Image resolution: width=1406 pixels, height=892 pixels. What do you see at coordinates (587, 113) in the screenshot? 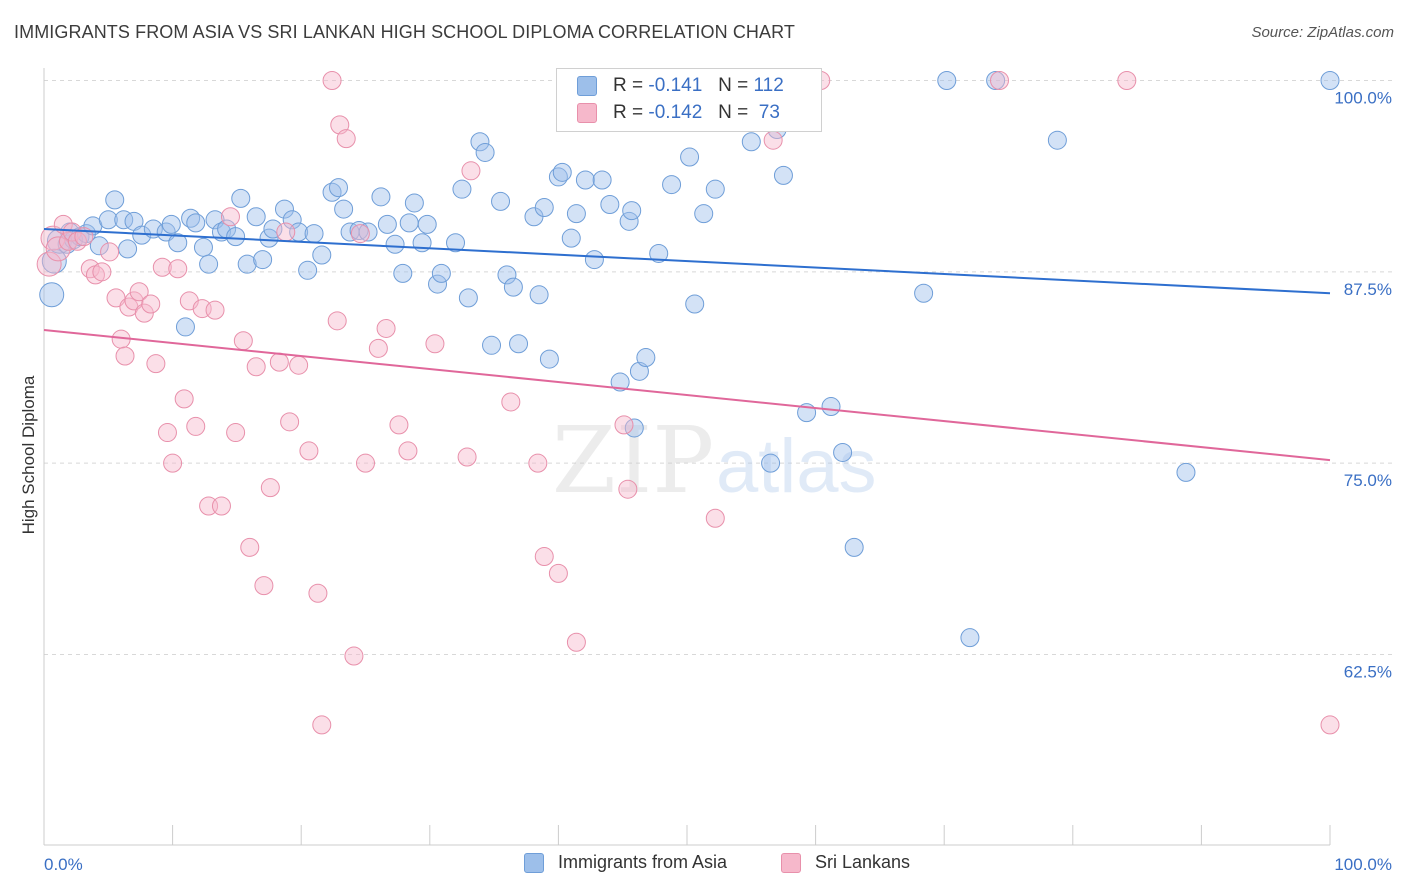
I see `legend-swatch-sri-lankans` at bounding box center [587, 113].